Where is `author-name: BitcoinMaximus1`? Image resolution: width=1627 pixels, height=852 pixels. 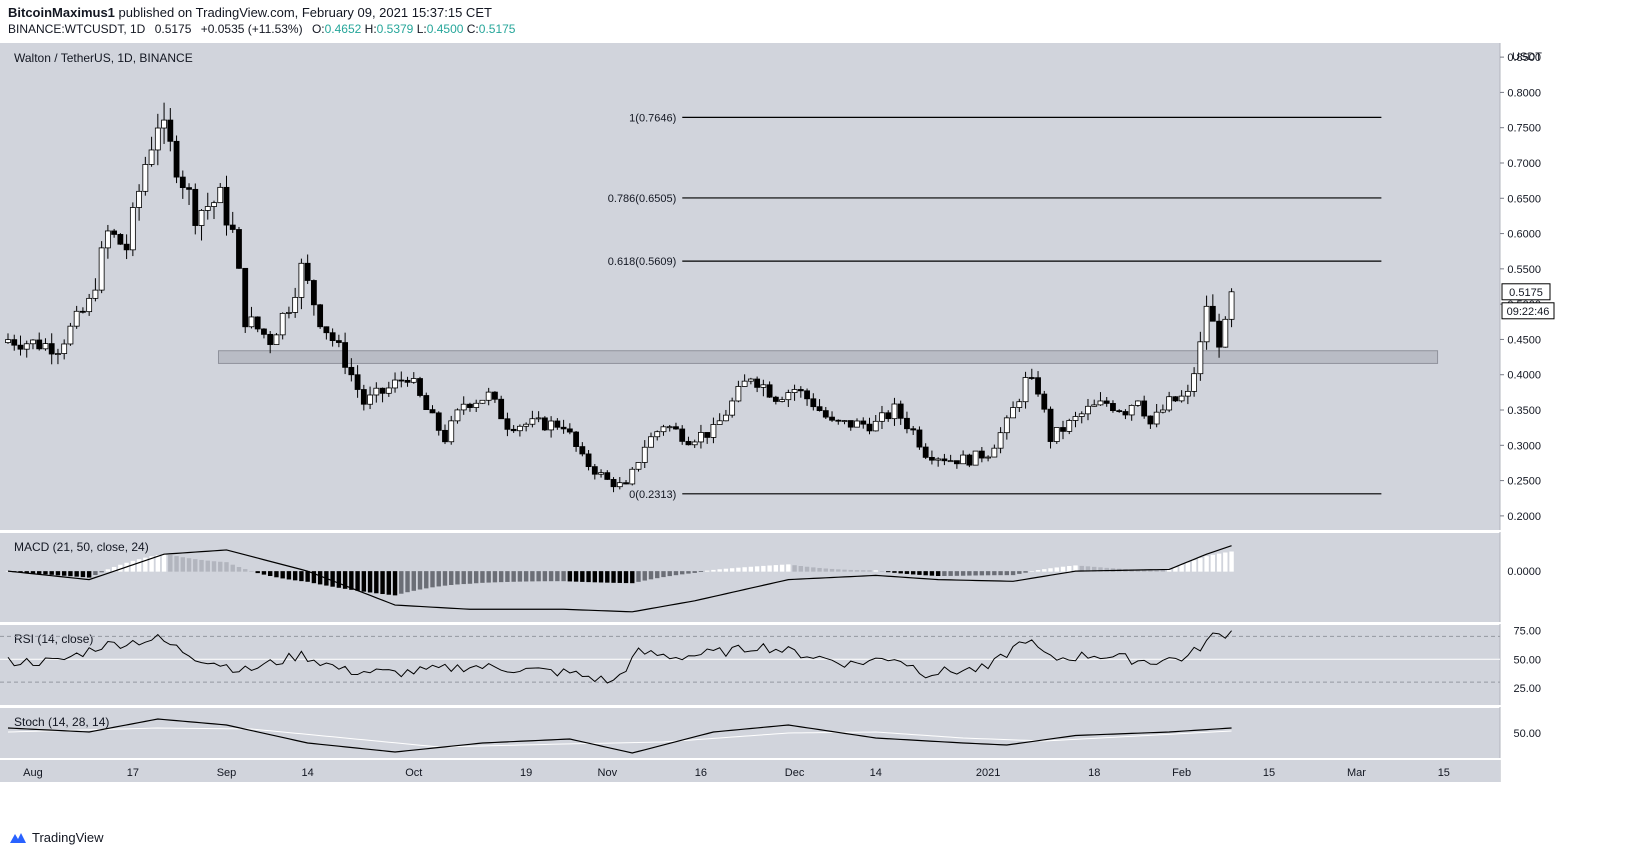
author-name: BitcoinMaximus1 is located at coordinates (61, 12).